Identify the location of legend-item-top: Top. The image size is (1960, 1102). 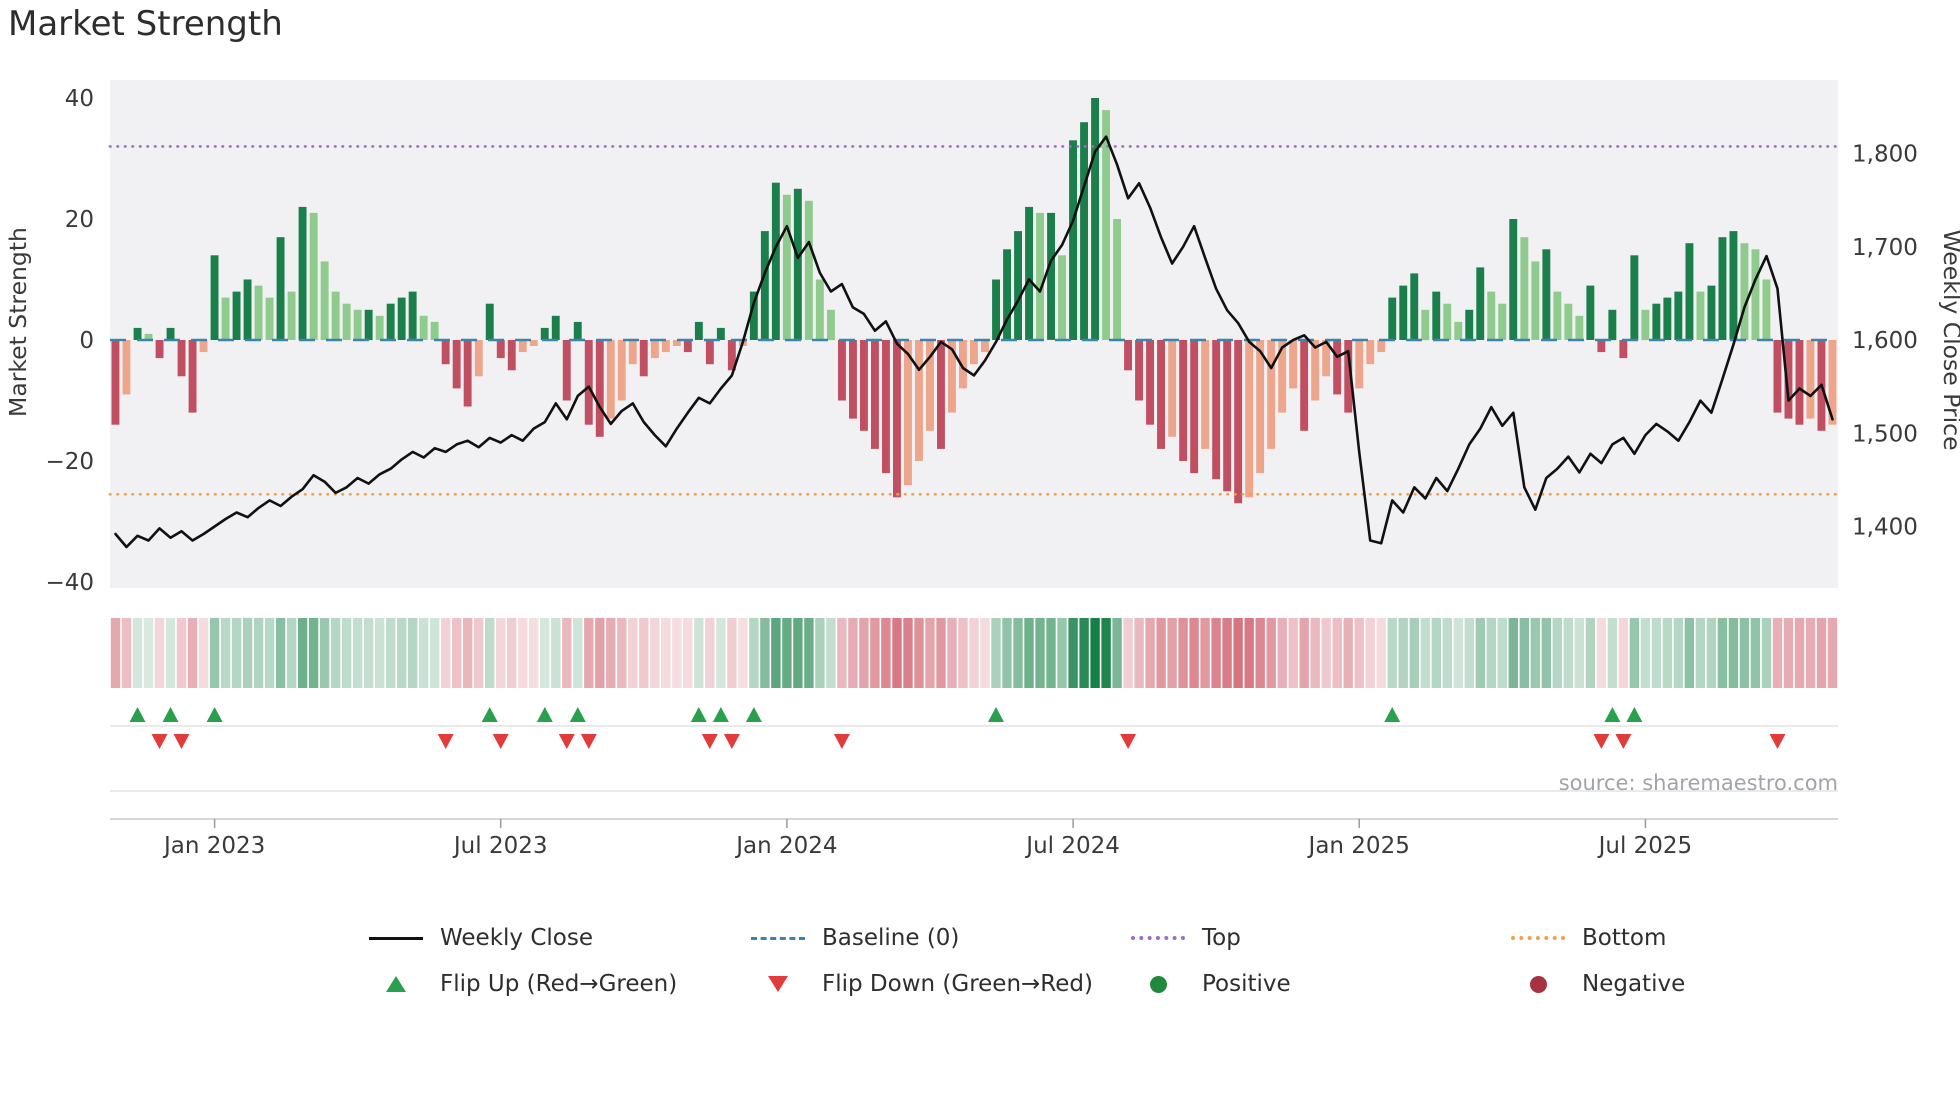
(1320, 938).